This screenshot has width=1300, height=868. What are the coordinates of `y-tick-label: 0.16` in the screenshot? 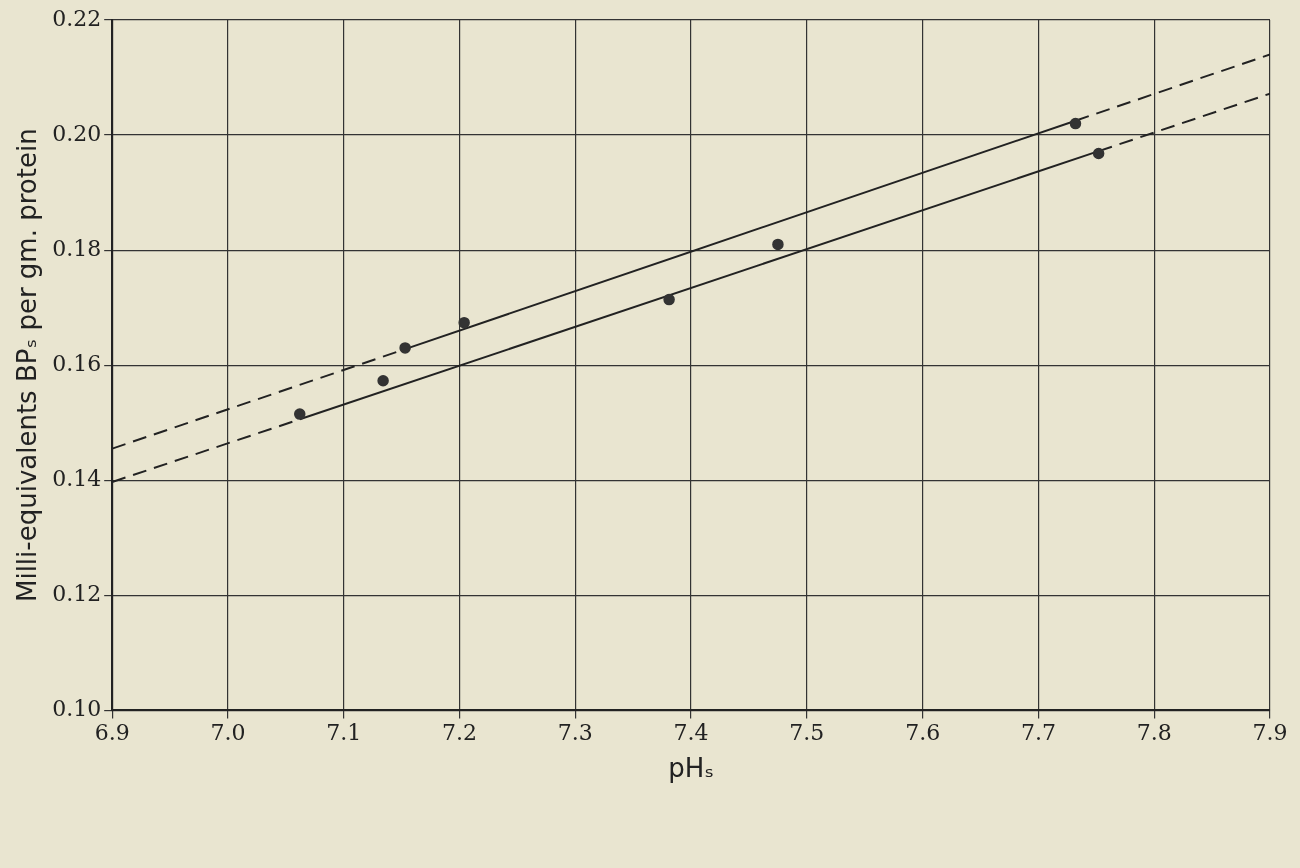 It's located at (77, 363).